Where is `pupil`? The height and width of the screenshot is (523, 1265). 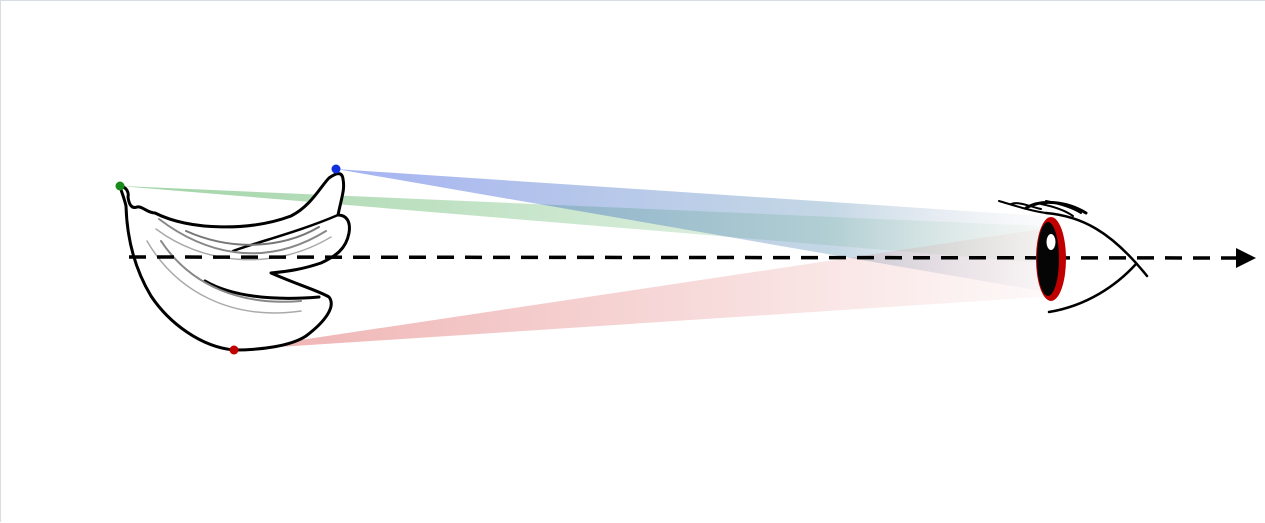 pupil is located at coordinates (1048, 259).